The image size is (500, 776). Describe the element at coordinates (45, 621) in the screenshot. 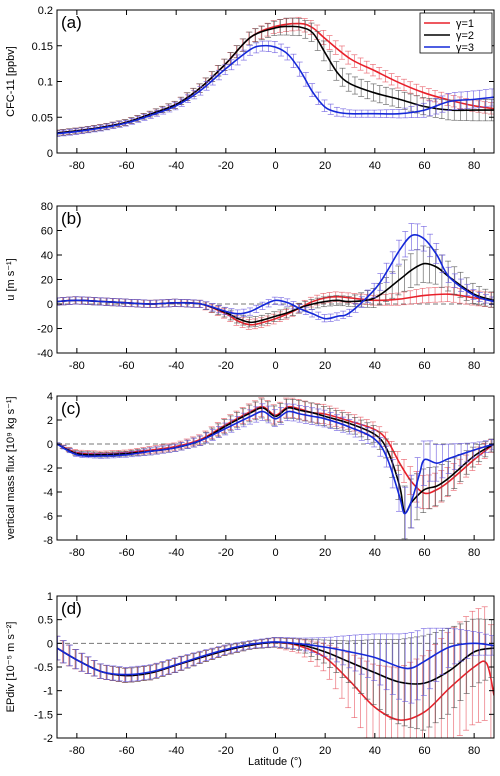

I see `y-tick-label: 0.5` at that location.